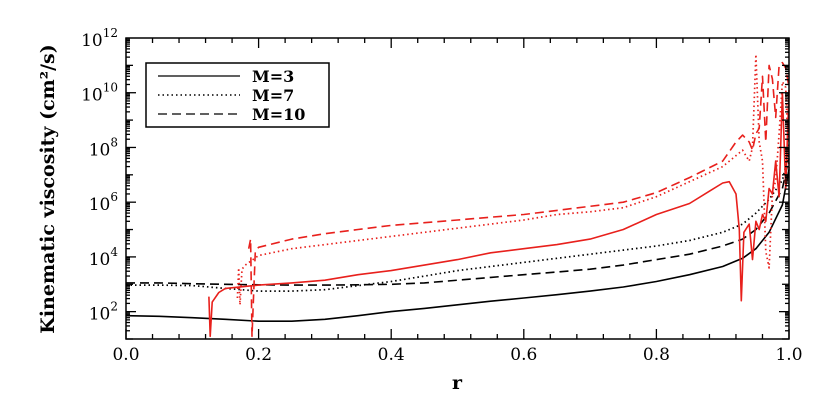  Describe the element at coordinates (457, 355) in the screenshot. I see `x-tick-labels: 0.0 0.2 0.4 0.6 0.8 1.0` at that location.